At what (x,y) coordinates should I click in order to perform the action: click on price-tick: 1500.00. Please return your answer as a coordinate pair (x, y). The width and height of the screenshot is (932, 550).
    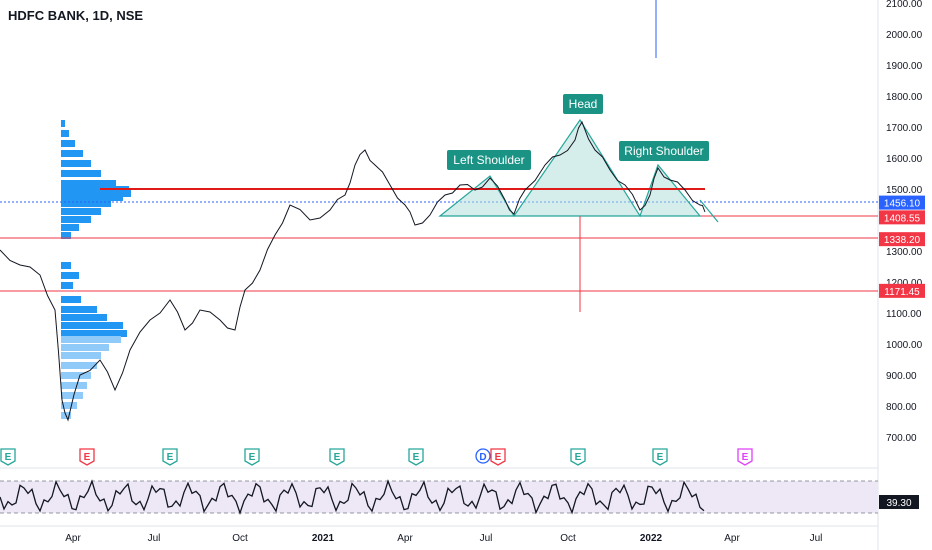
    Looking at the image, I should click on (904, 190).